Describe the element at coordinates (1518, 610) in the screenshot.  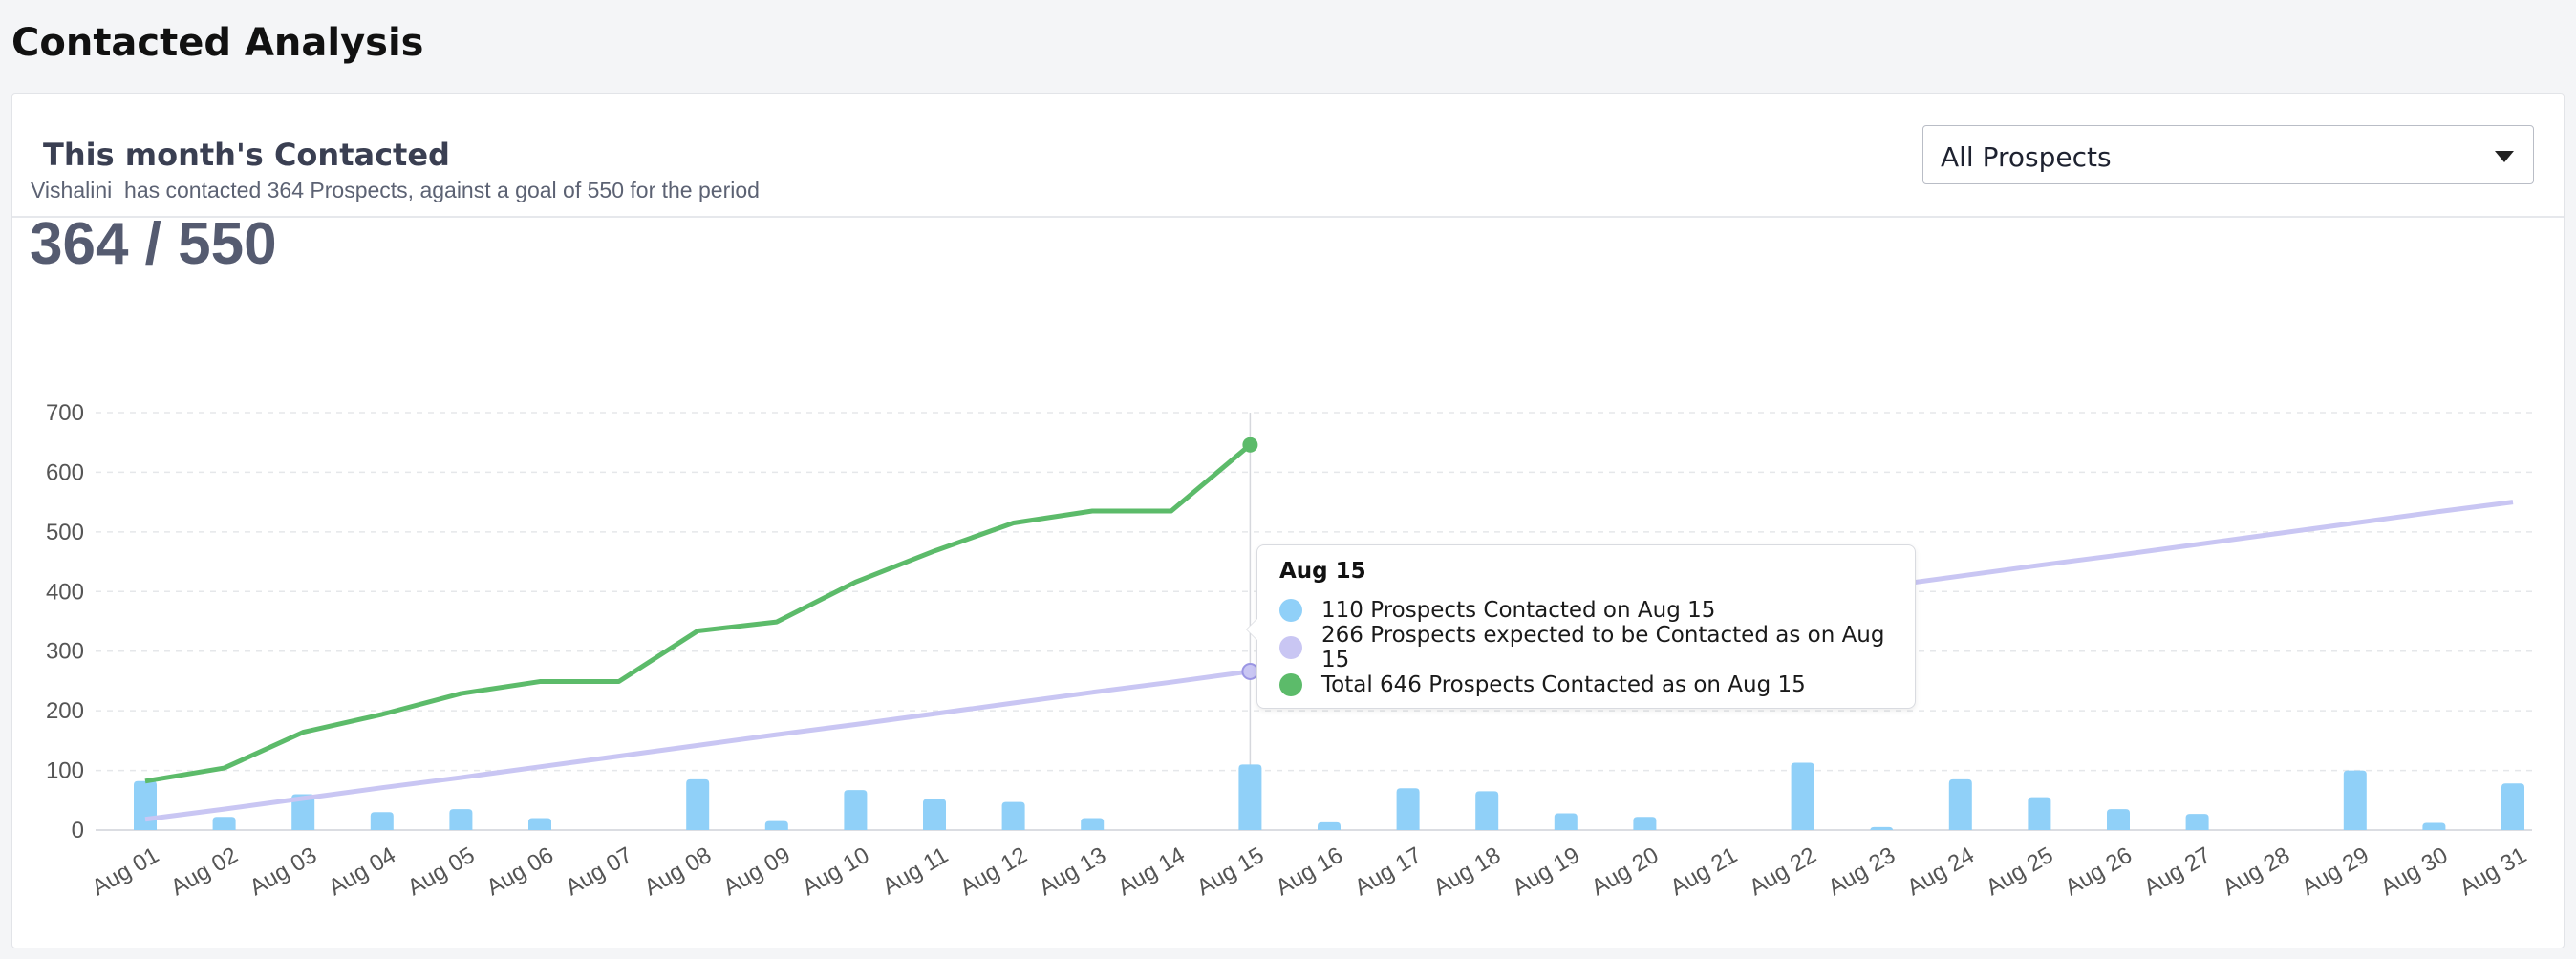
I see `tooltip-row-text: 110 Prospects Contacted on Aug 15` at that location.